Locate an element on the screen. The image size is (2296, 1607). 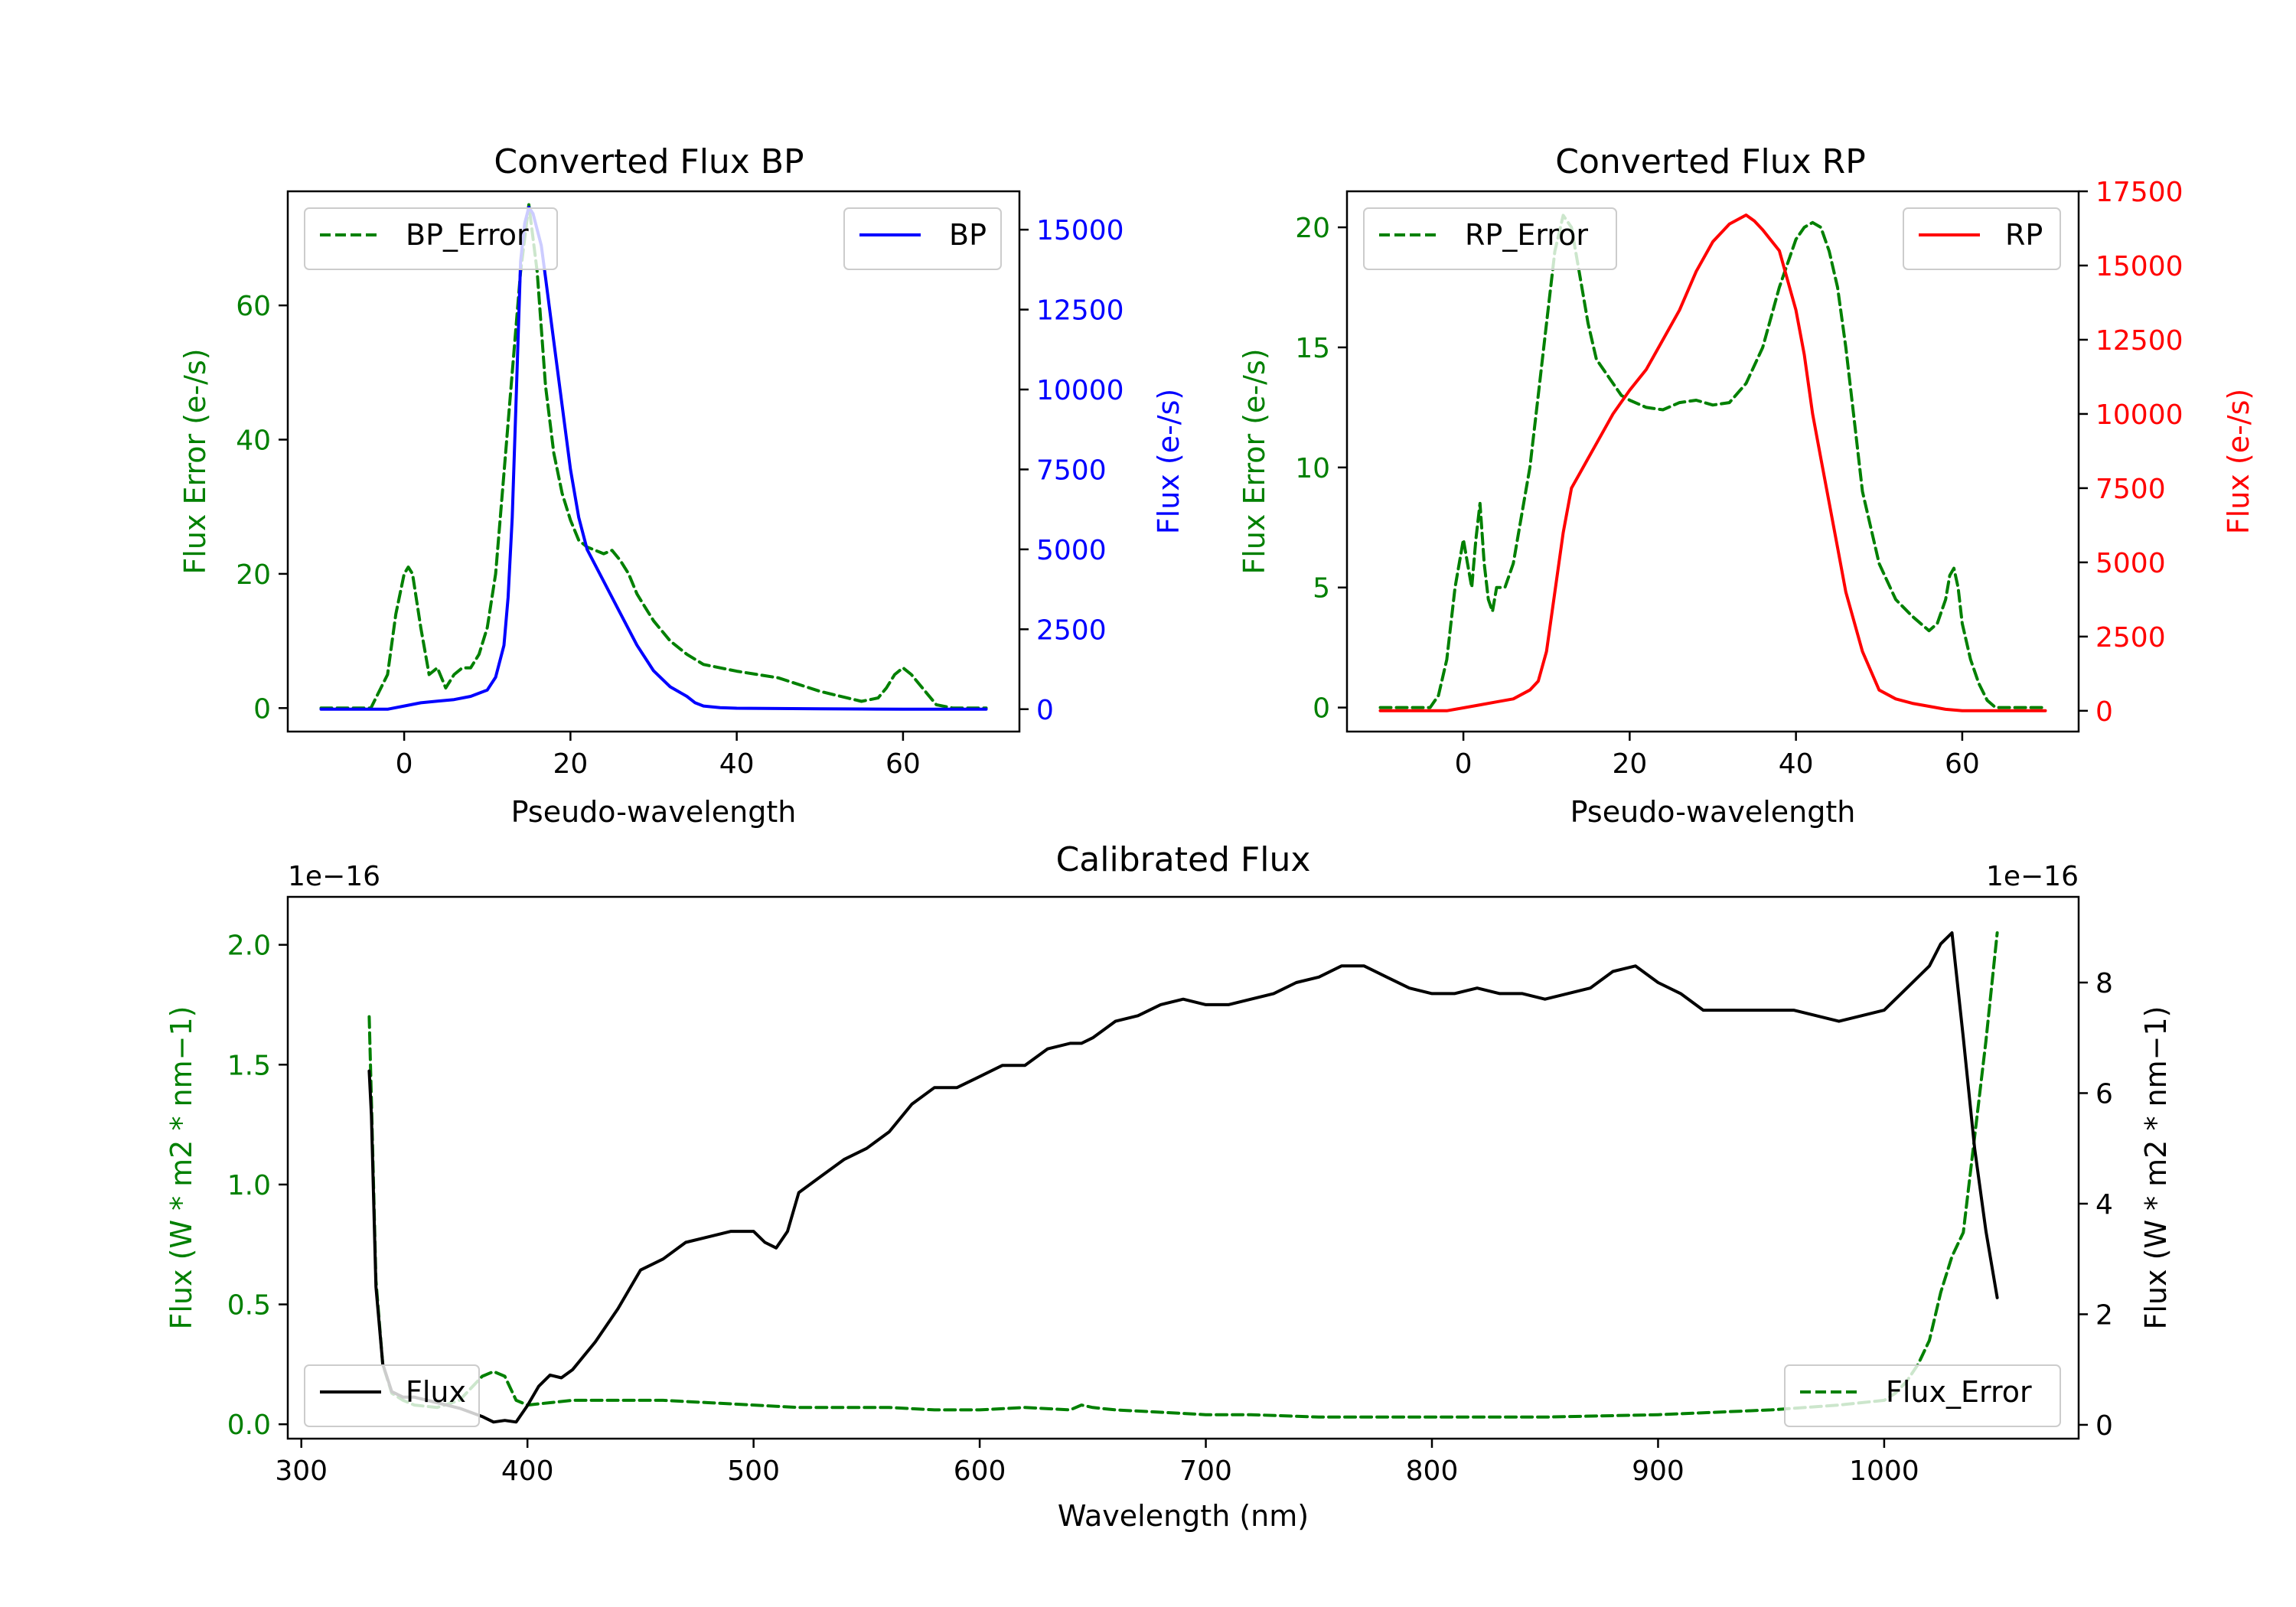
calibrated-right-axis: 0 2 4 6 8 is located at coordinates (2096, 1205).